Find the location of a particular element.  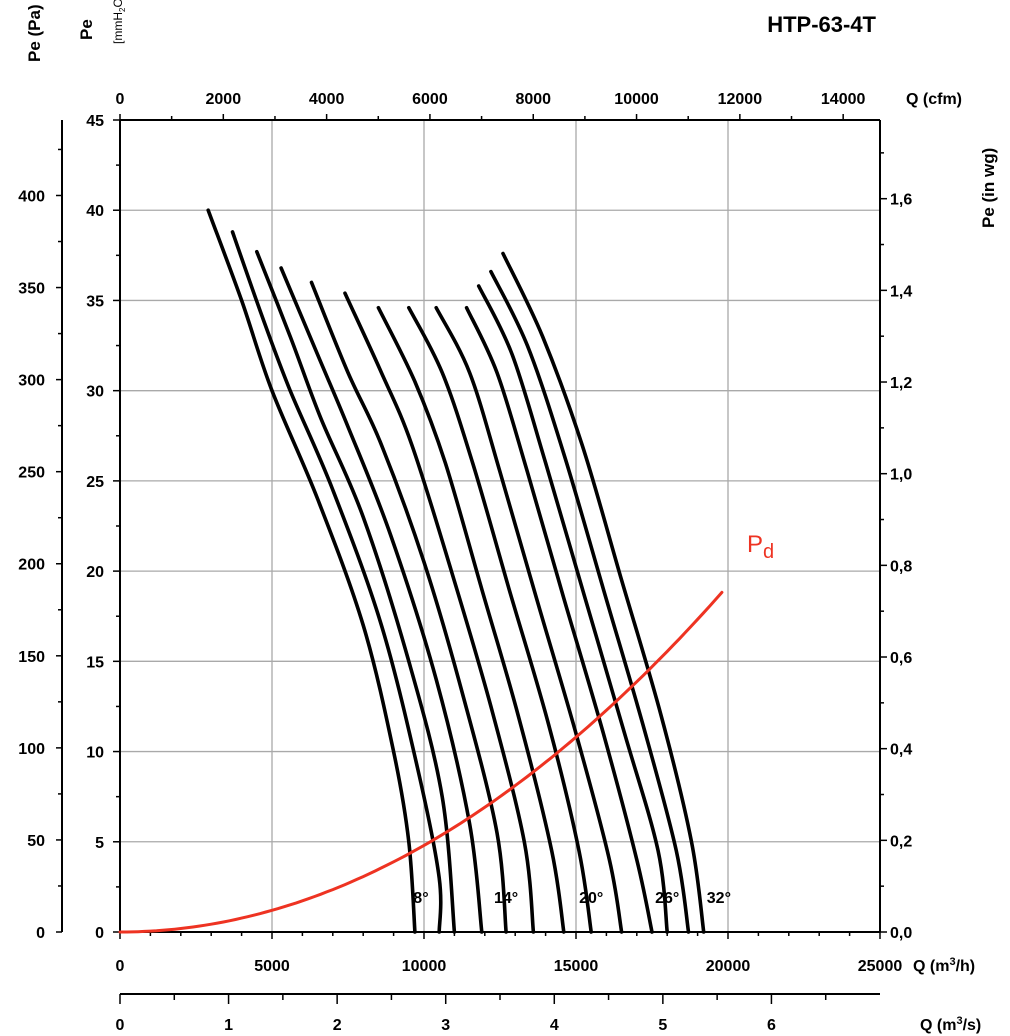

inner-y-tick-label: 5 is located at coordinates (99, 843).